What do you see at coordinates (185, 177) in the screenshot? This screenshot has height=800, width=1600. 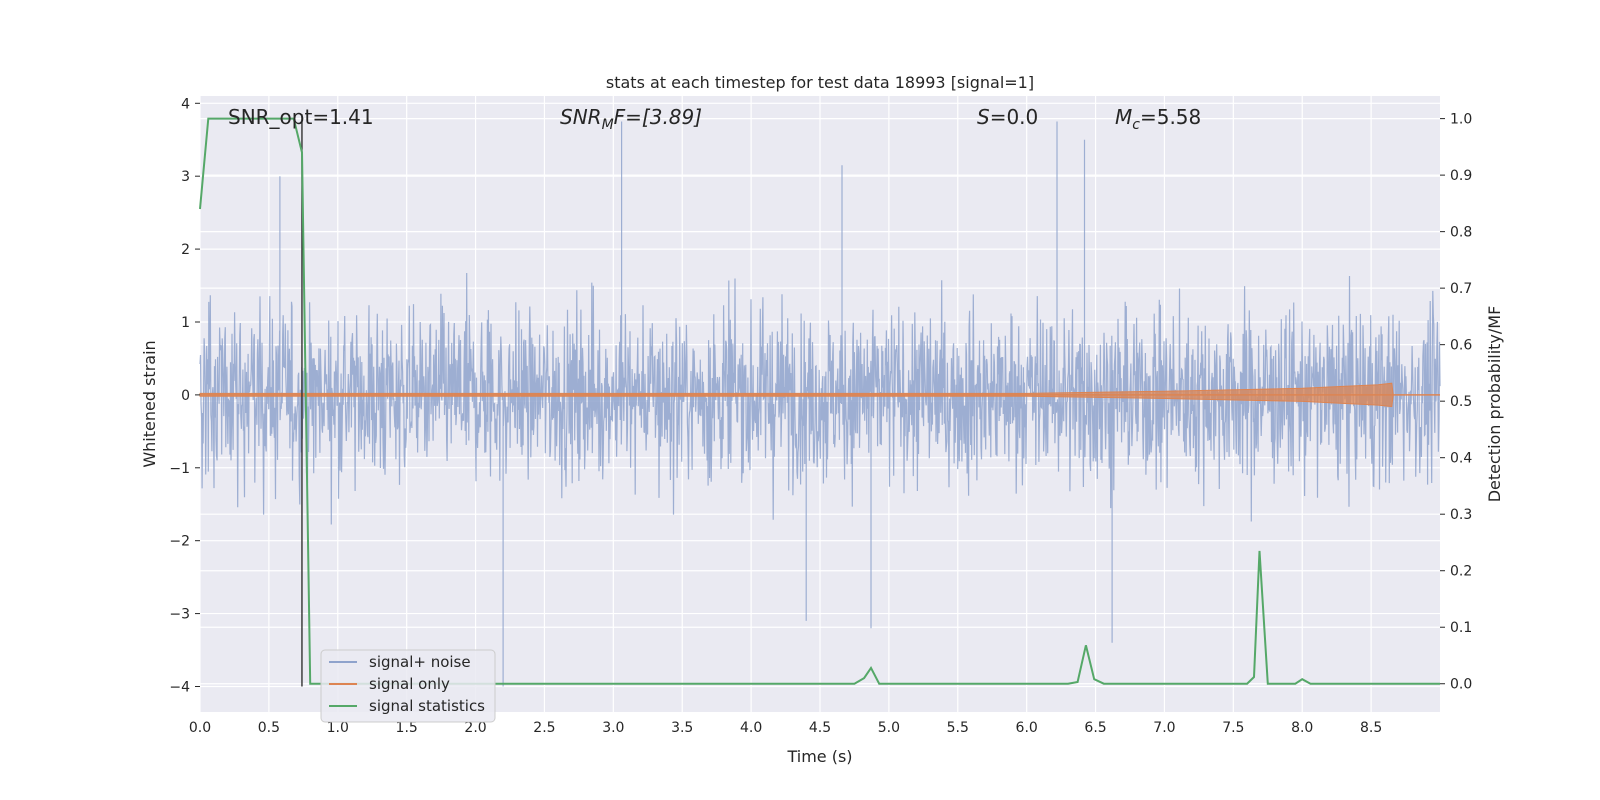 I see `left-y-tick-label: 3` at bounding box center [185, 177].